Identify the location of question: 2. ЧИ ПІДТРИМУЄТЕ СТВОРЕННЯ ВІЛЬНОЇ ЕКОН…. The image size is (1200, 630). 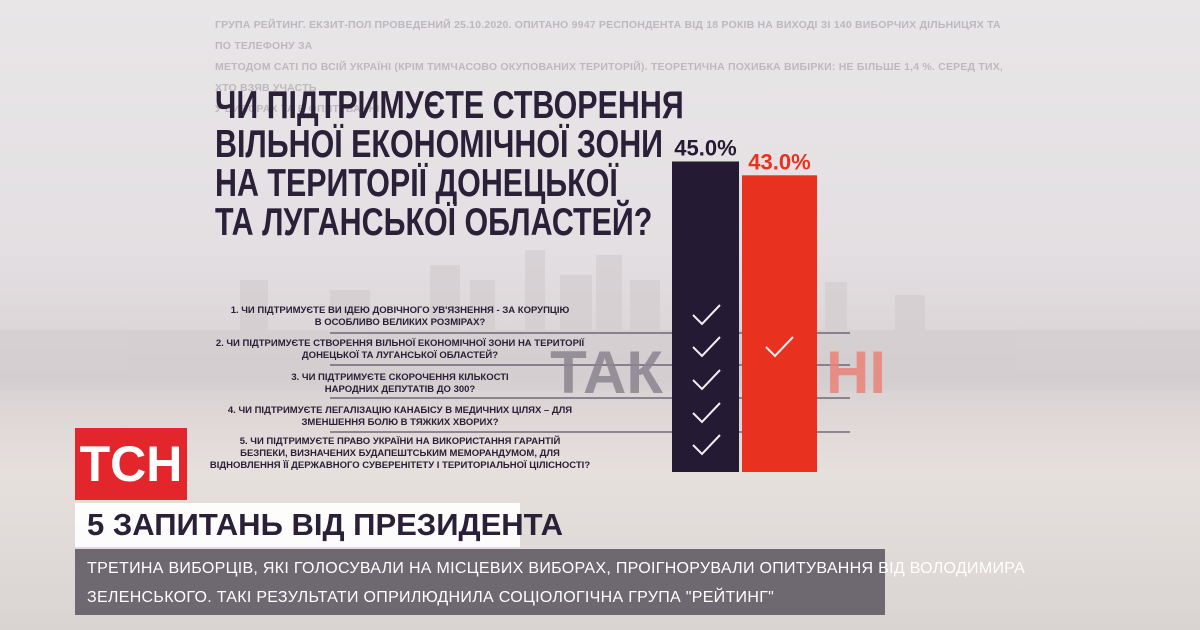
(400, 349).